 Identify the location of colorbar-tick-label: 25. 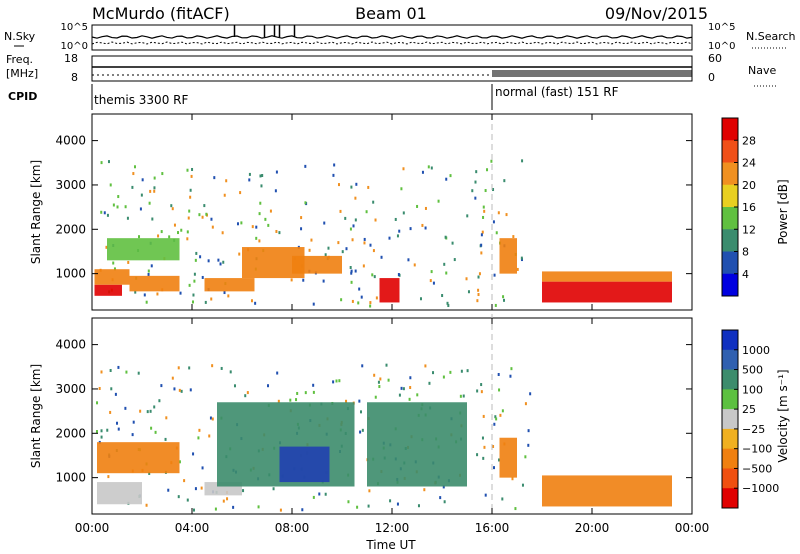
(749, 409).